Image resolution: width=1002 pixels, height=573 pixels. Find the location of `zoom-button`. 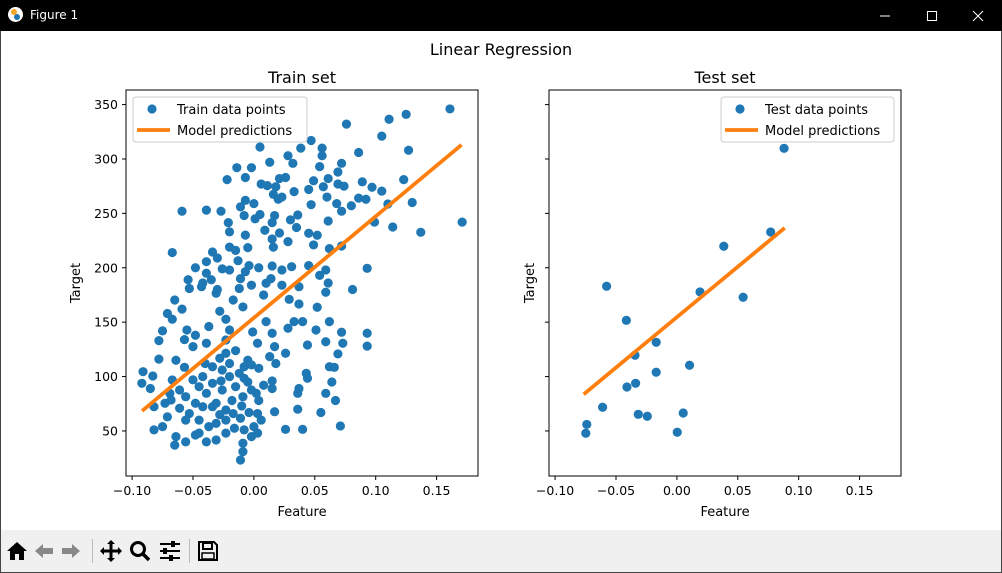

zoom-button is located at coordinates (140, 551).